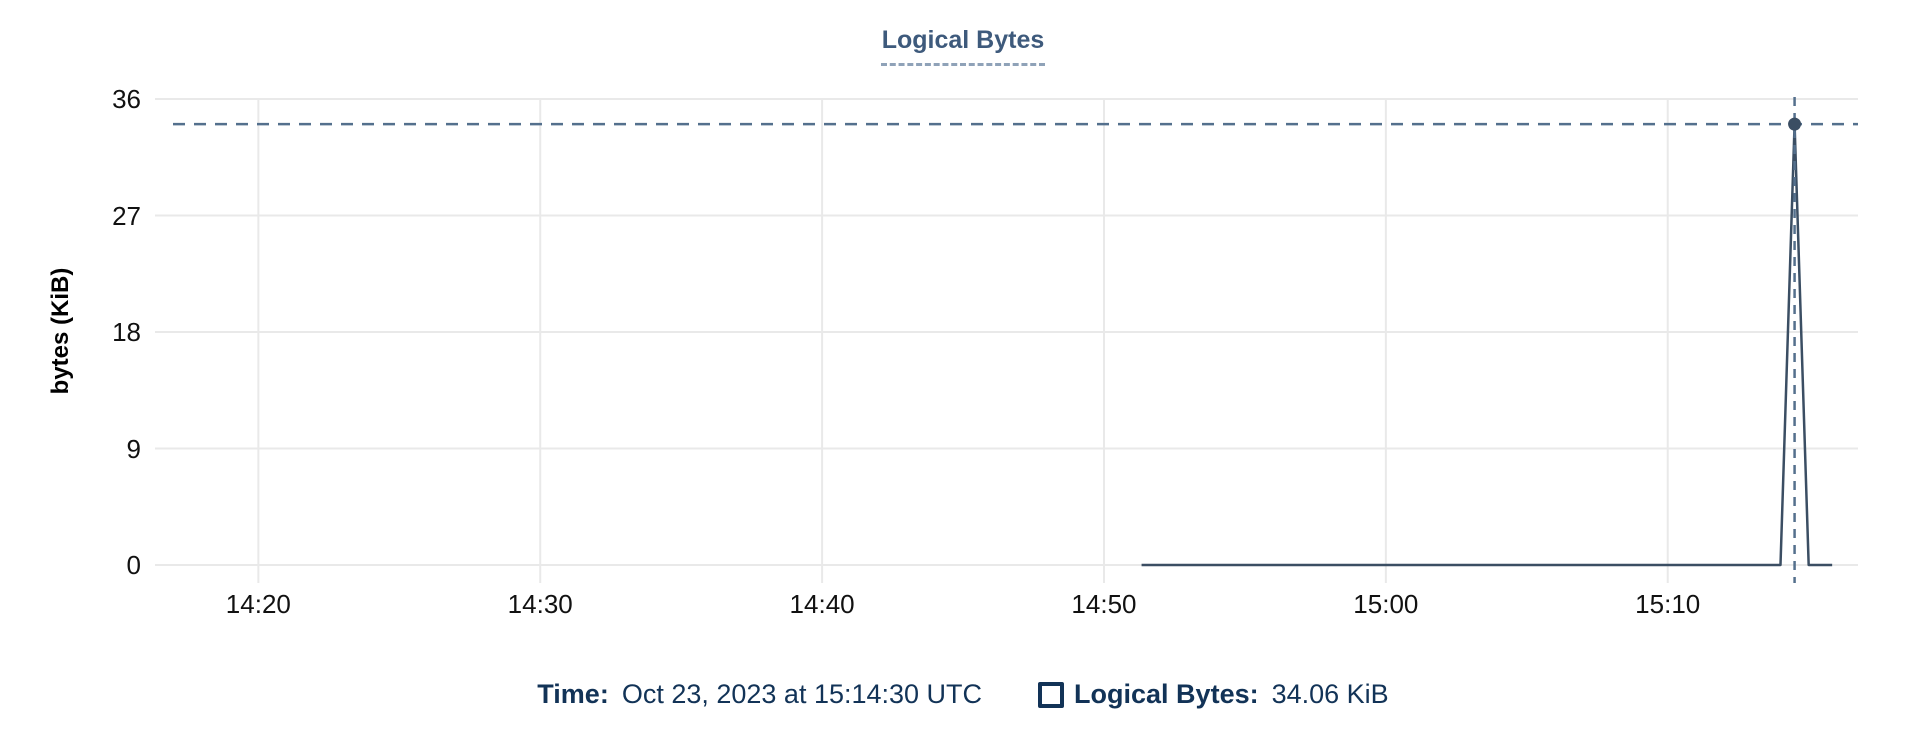 The width and height of the screenshot is (1926, 756). I want to click on tooltip-series-value: 34.06 KiB, so click(1330, 694).